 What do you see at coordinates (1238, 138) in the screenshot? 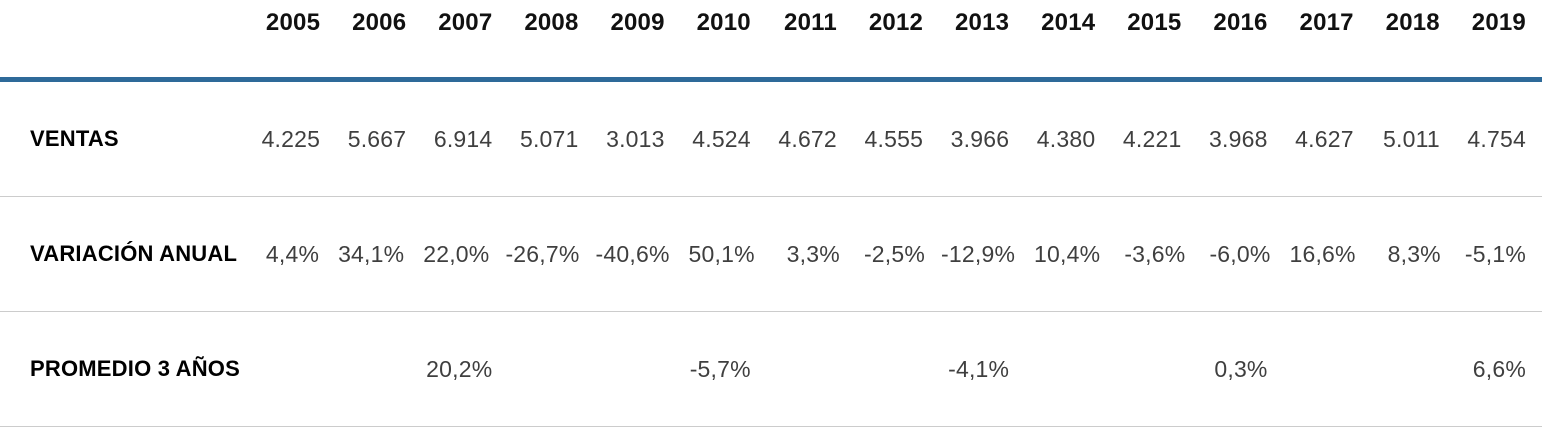
I see `value-cell: 3.968` at bounding box center [1238, 138].